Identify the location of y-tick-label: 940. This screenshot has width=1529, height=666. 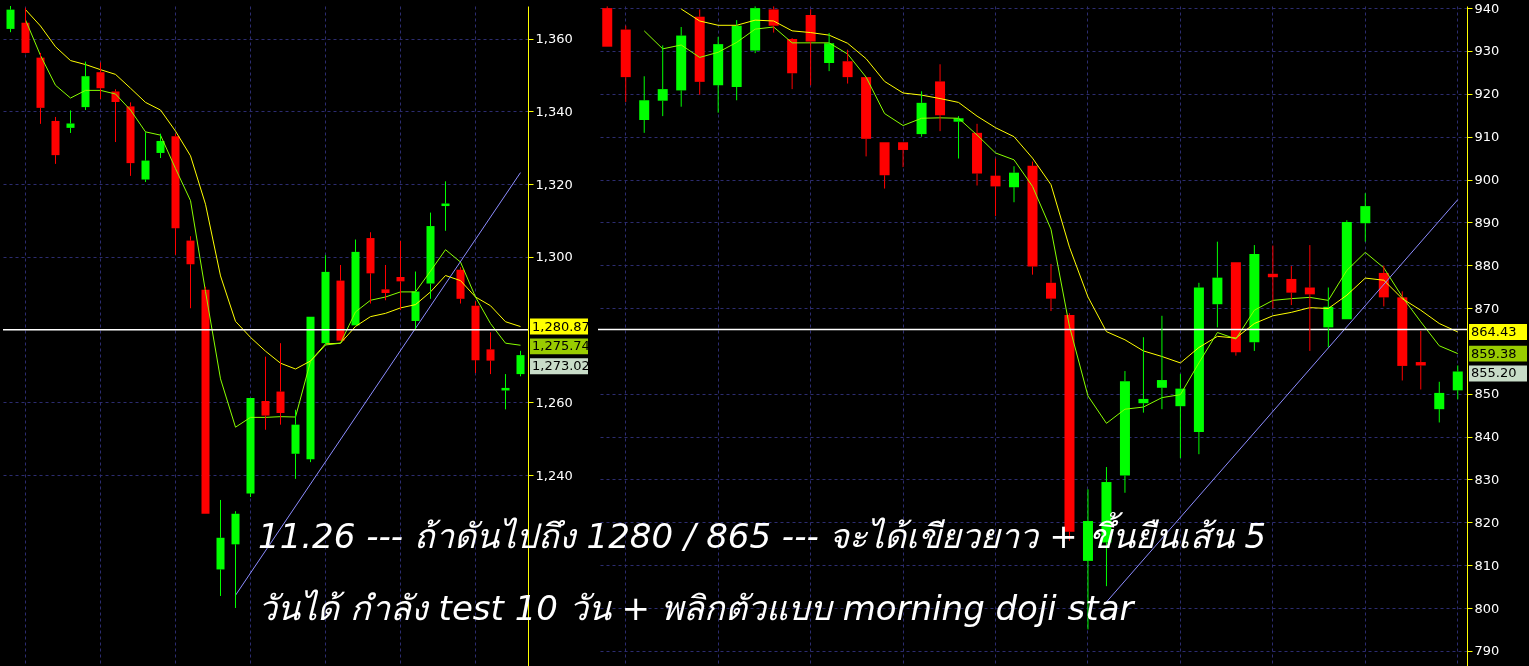
(1487, 8).